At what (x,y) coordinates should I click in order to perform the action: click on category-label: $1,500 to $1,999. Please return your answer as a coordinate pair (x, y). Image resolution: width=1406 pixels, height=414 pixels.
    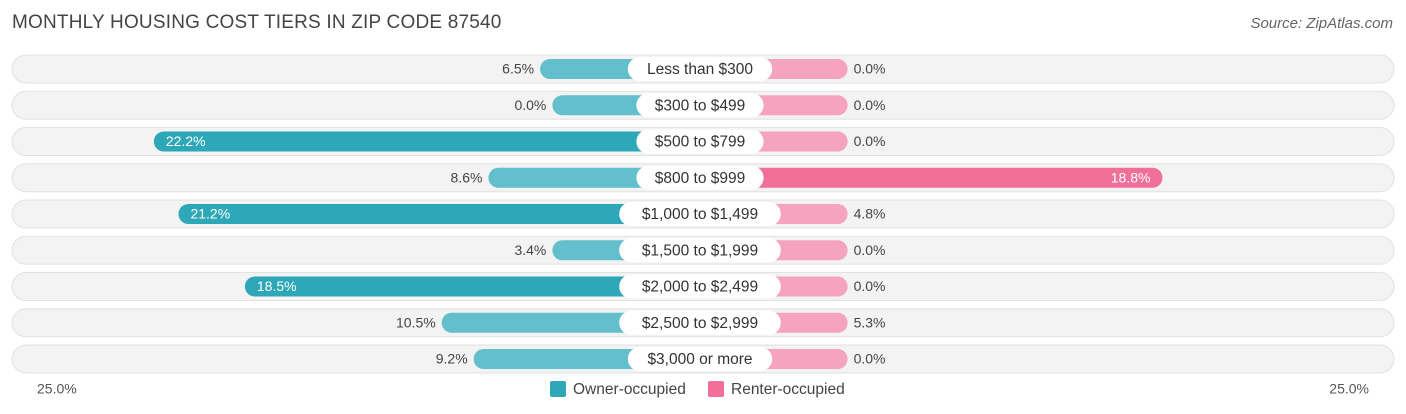
    Looking at the image, I should click on (700, 250).